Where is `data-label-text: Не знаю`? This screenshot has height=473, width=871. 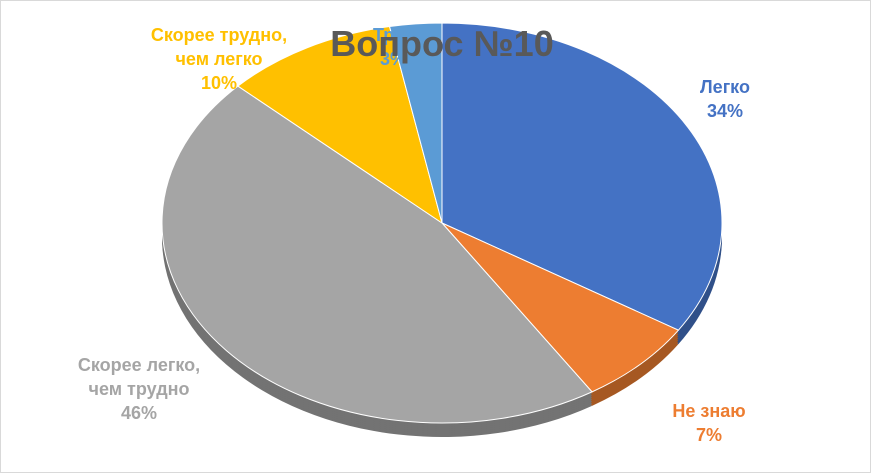
data-label-text: Не знаю is located at coordinates (709, 411).